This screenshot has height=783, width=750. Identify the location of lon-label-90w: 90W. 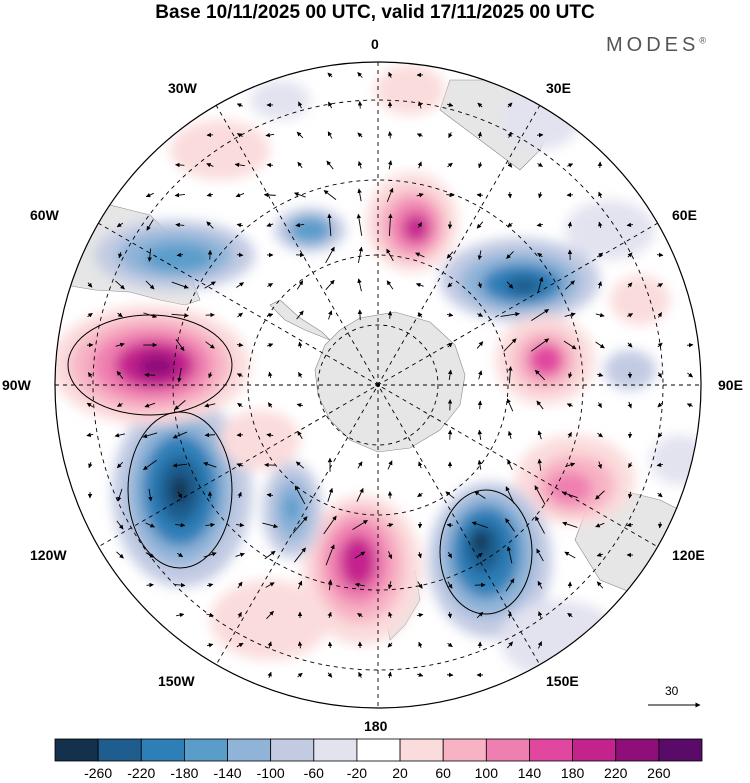
(16, 385).